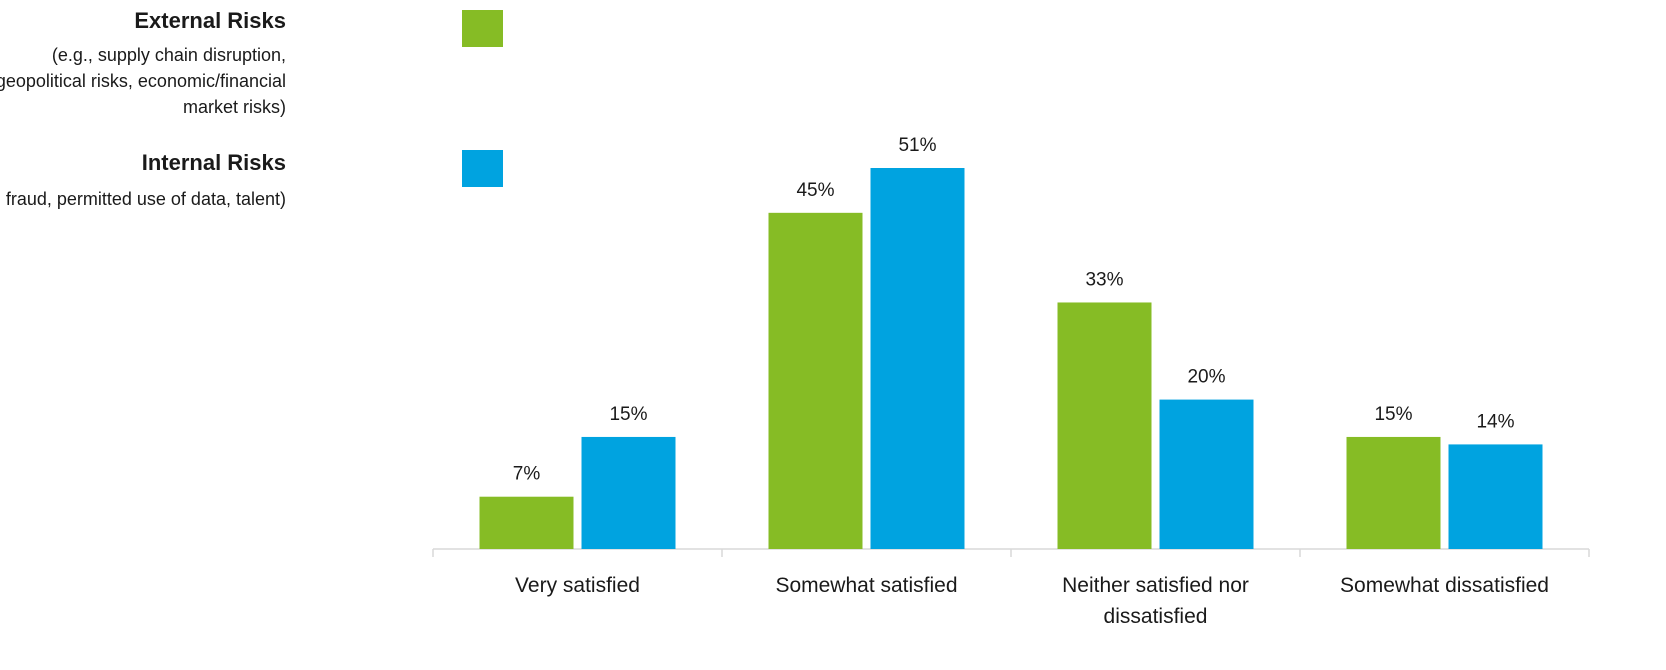 This screenshot has width=1666, height=670. Describe the element at coordinates (1156, 616) in the screenshot. I see `x-tick-label: dissatisfied` at that location.